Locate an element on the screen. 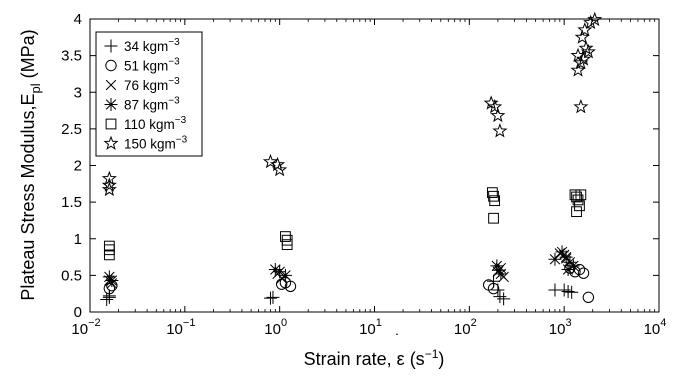 This screenshot has width=692, height=380. x-tick-label: 10³ is located at coordinates (560, 327).